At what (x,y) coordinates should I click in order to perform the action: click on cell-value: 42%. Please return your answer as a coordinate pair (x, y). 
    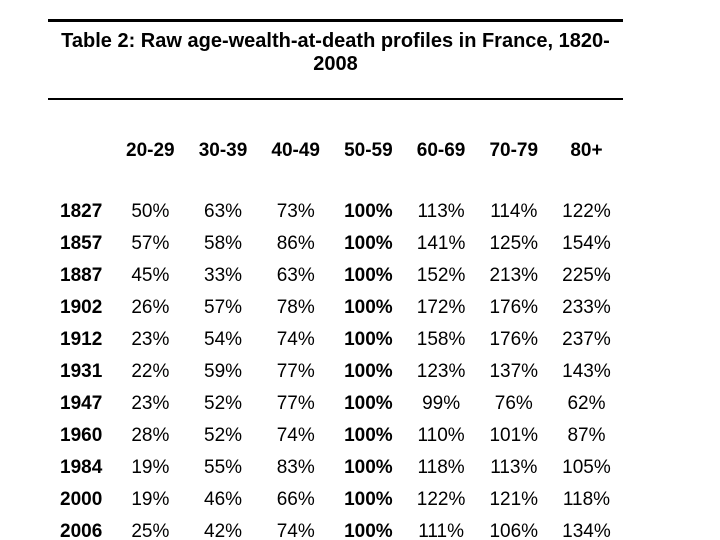
    Looking at the image, I should click on (223, 530).